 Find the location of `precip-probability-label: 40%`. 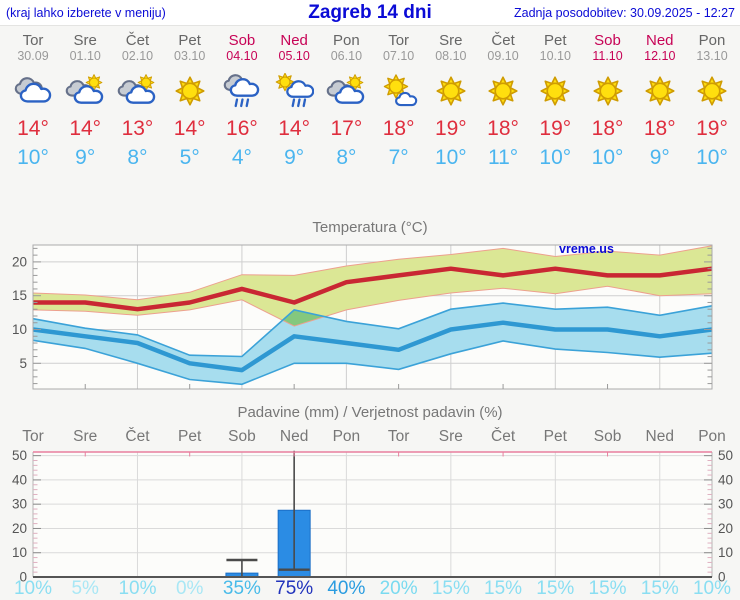

precip-probability-label: 40% is located at coordinates (346, 588).